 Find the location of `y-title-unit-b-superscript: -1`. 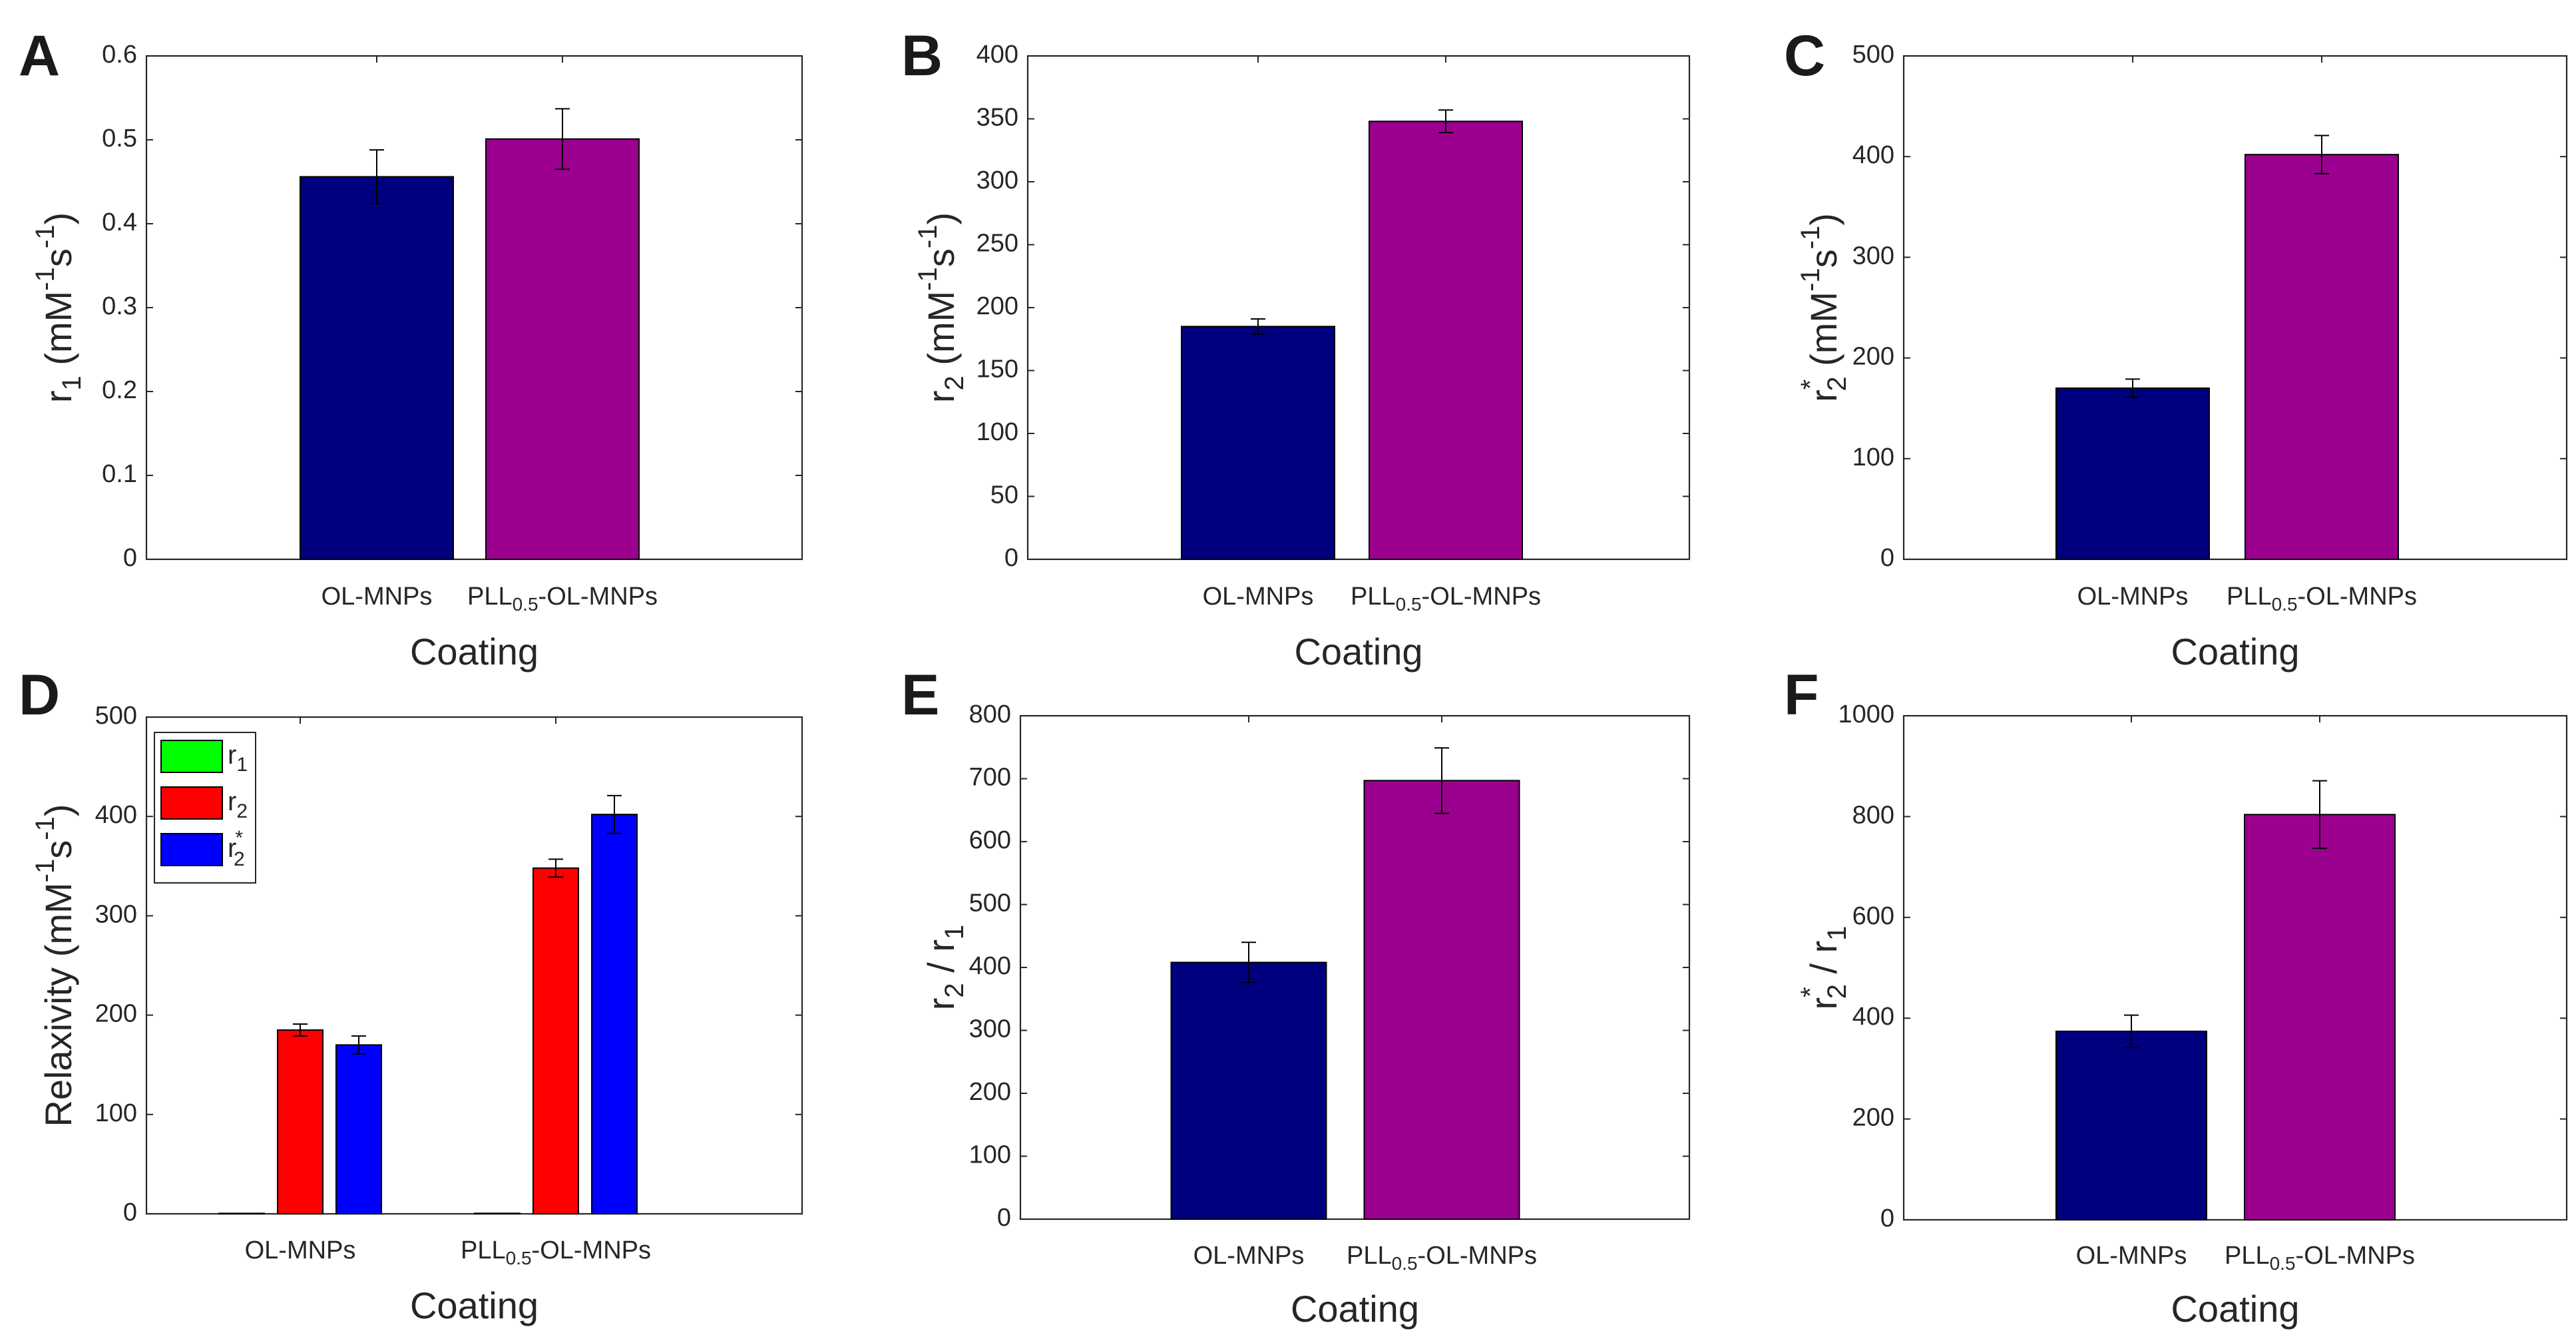

y-title-unit-b-superscript: -1 is located at coordinates (928, 237).